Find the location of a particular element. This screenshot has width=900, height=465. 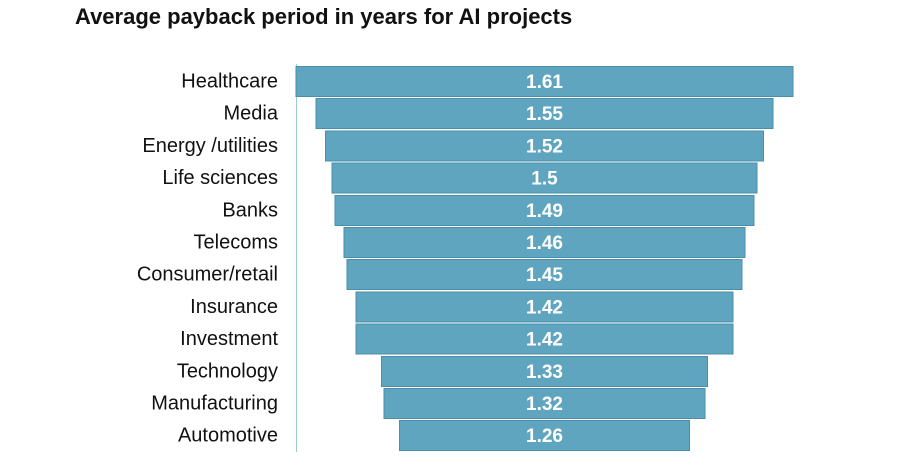

bar-healthcare is located at coordinates (544, 81).